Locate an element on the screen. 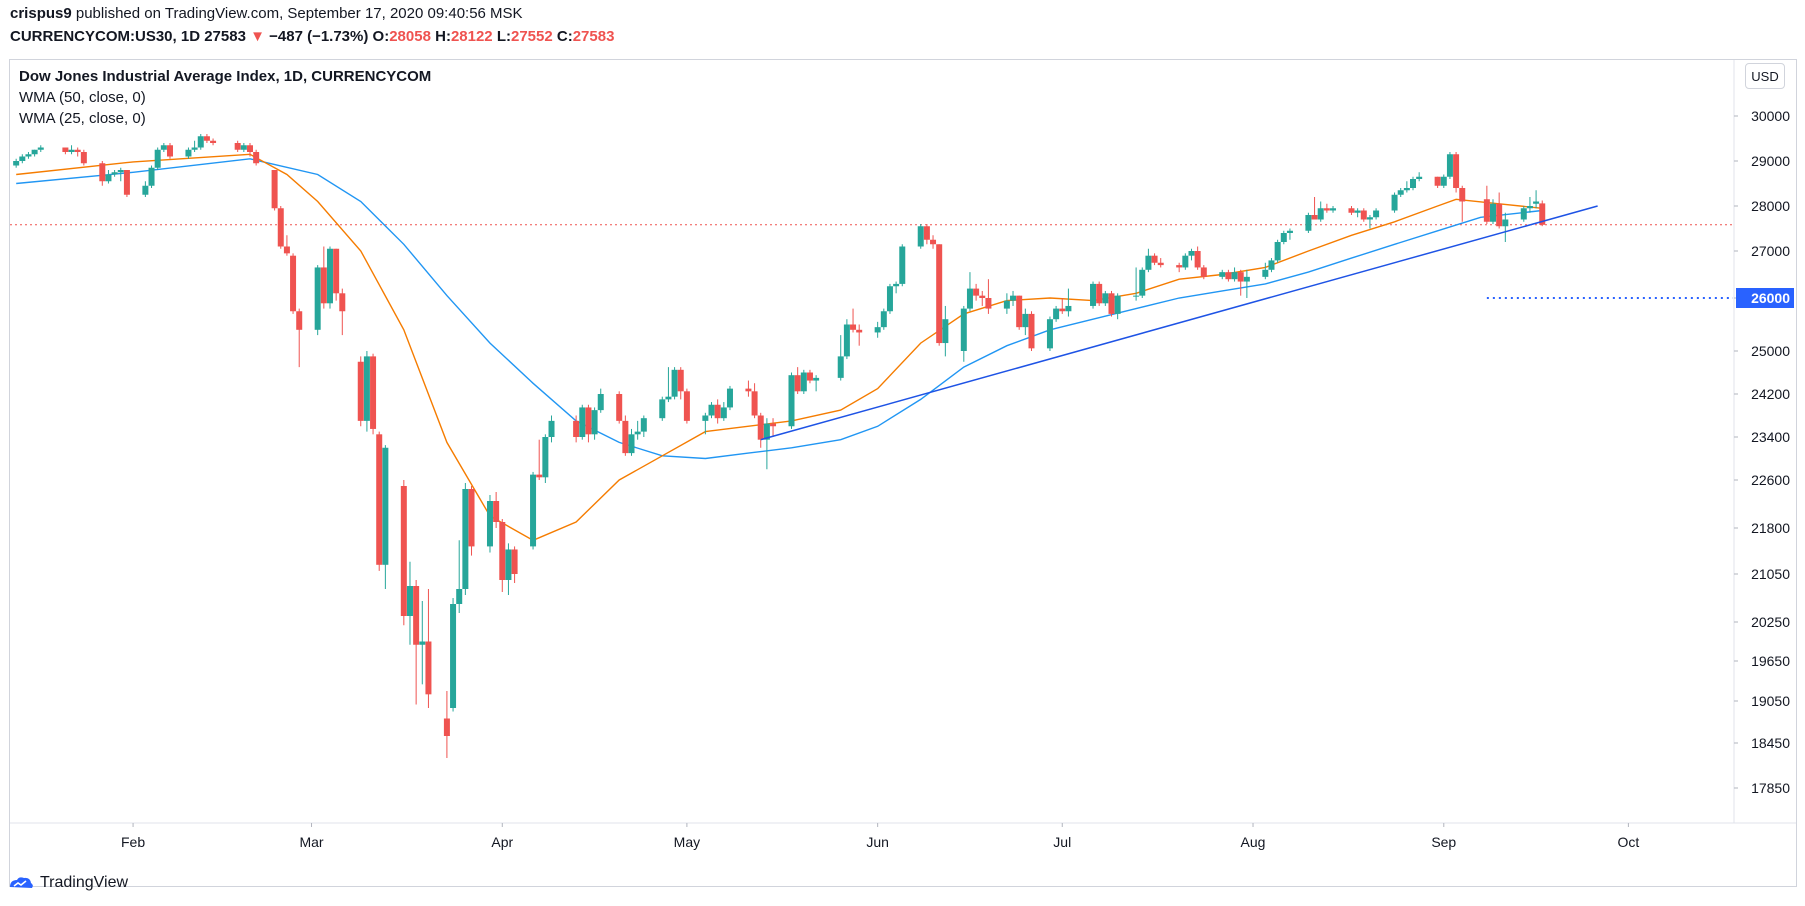 This screenshot has height=906, width=1805. legend-wma25: WMA (25, close, 0) is located at coordinates (82, 118).